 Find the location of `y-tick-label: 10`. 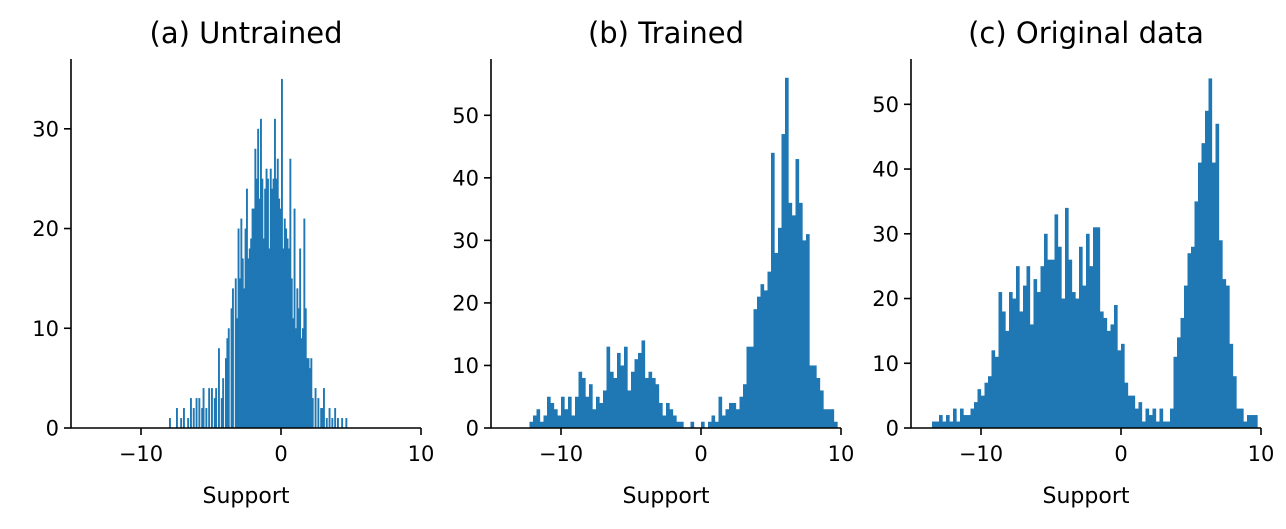

y-tick-label: 10 is located at coordinates (465, 366).